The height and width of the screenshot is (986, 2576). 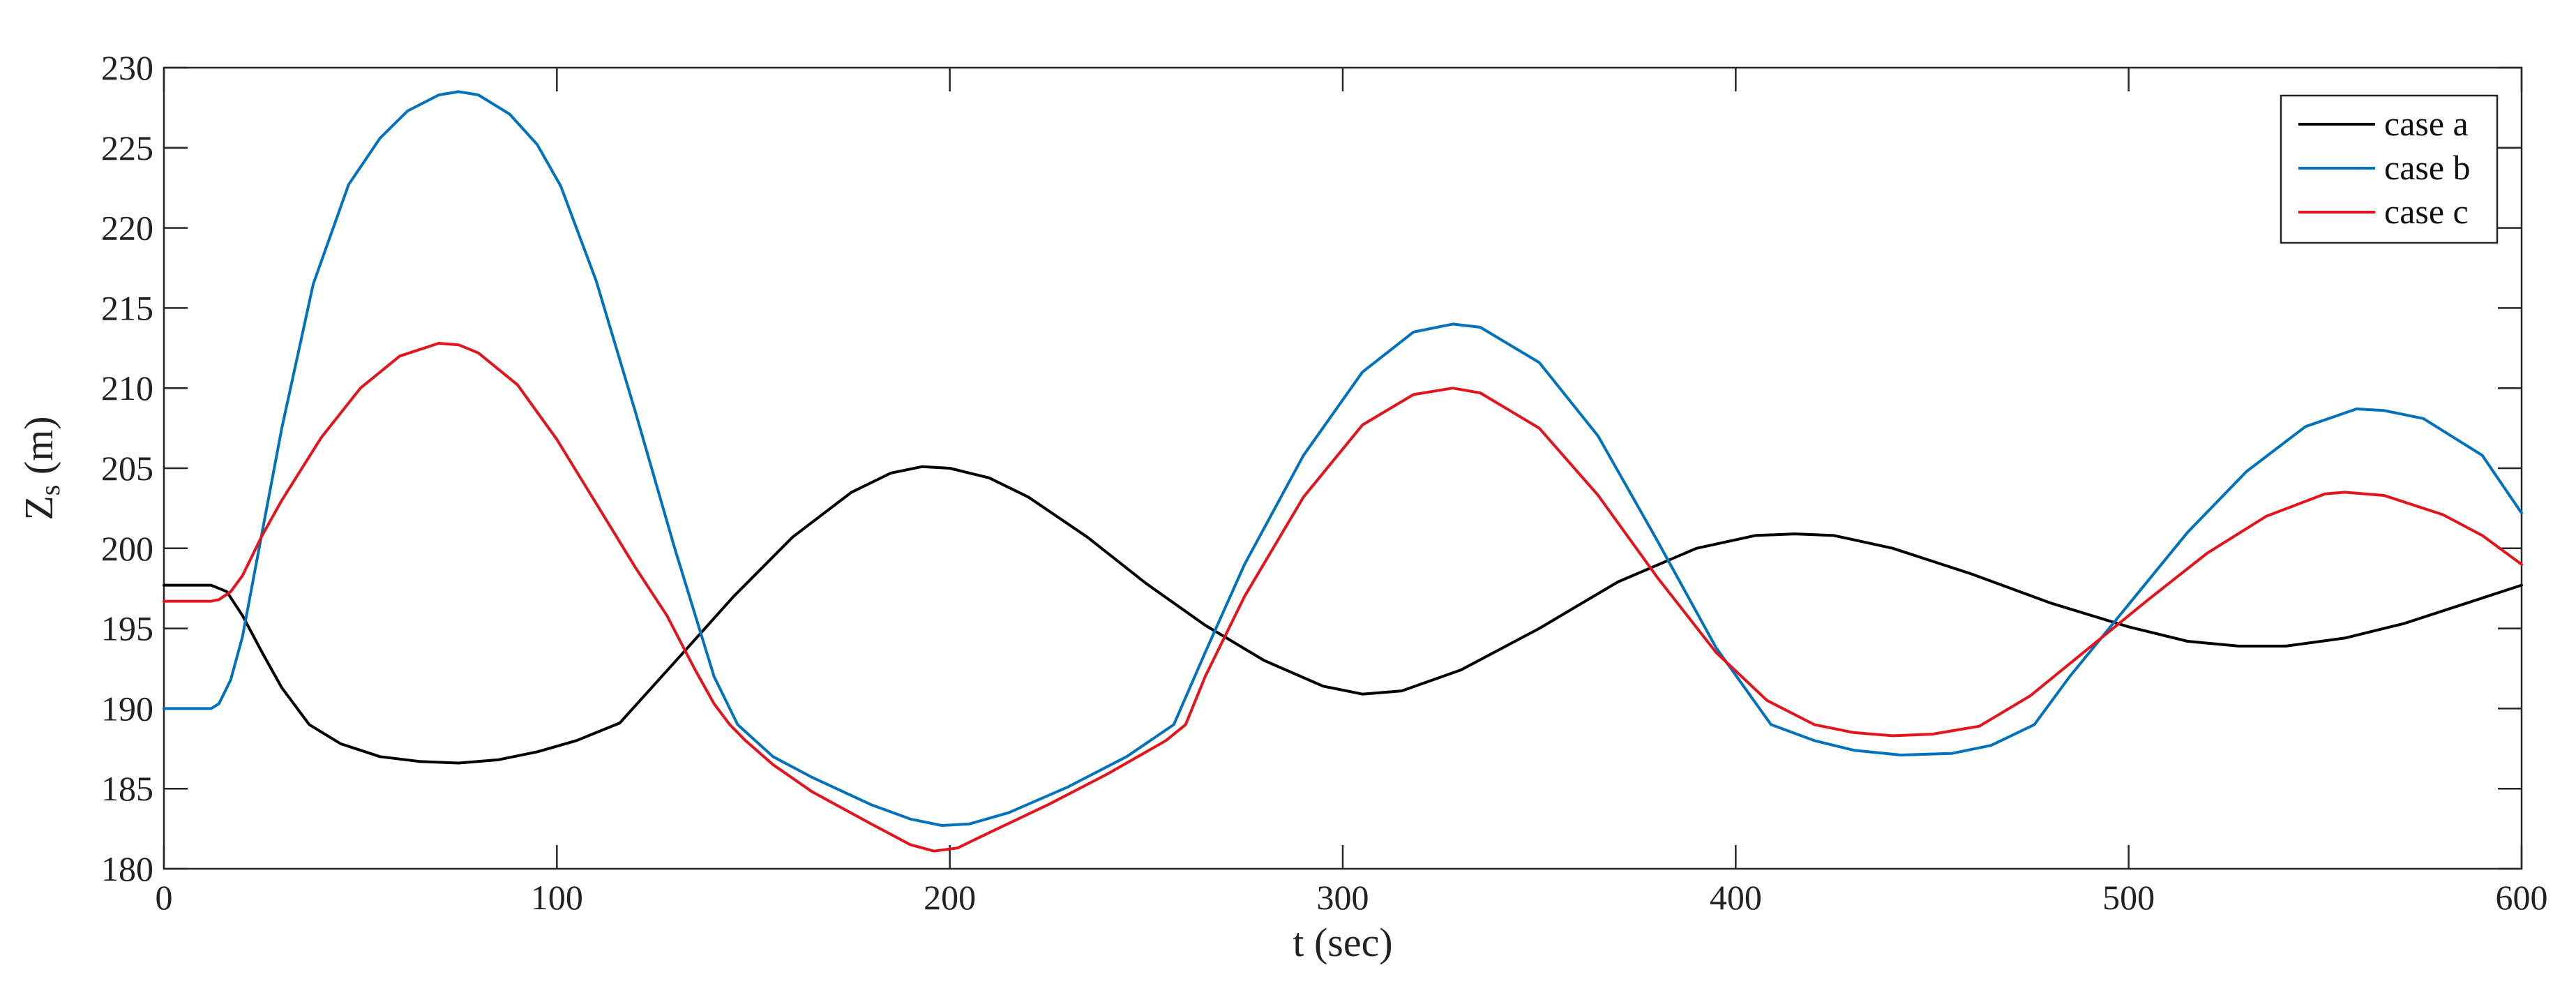 I want to click on y-tick-label: 215, so click(x=127, y=307).